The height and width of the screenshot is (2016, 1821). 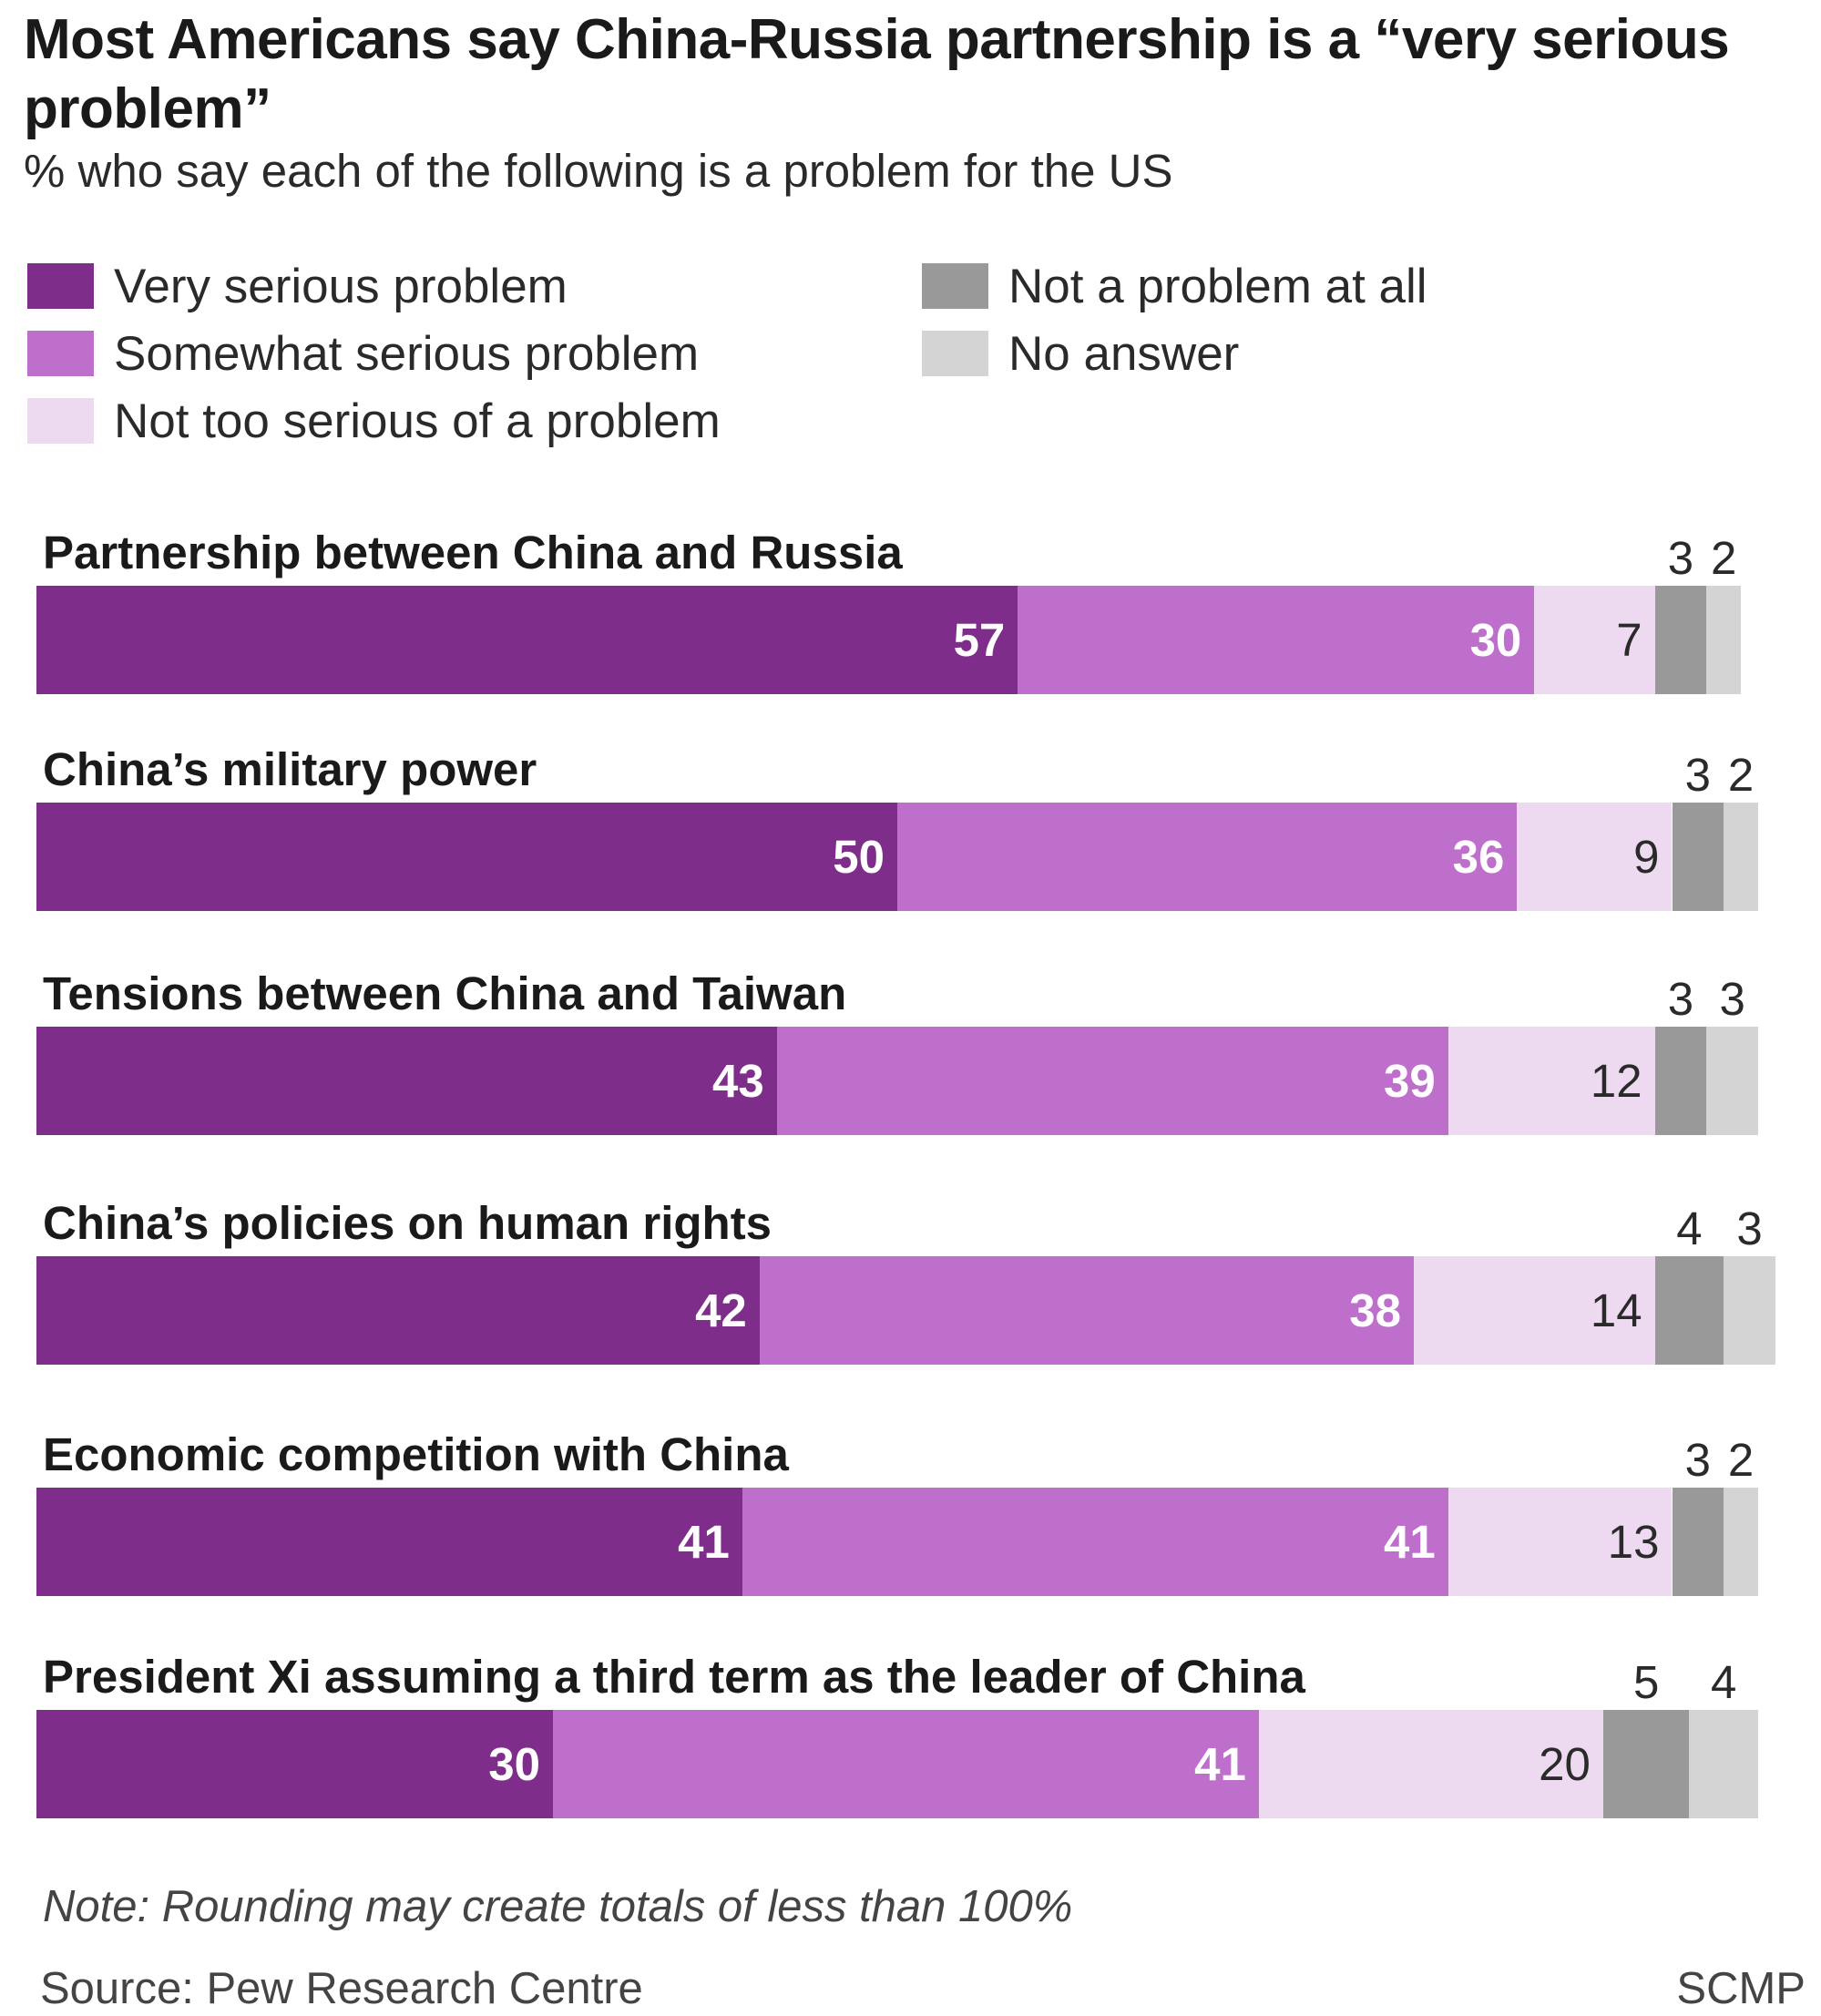 What do you see at coordinates (445, 993) in the screenshot?
I see `category-label: Tensions between China and Taiwan` at bounding box center [445, 993].